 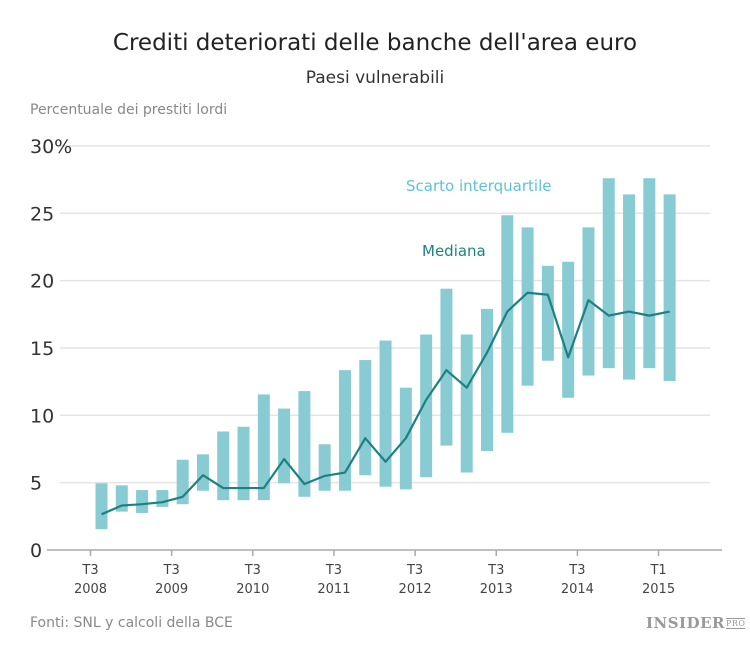 I want to click on x-tick-quarter: T1, so click(x=657, y=570).